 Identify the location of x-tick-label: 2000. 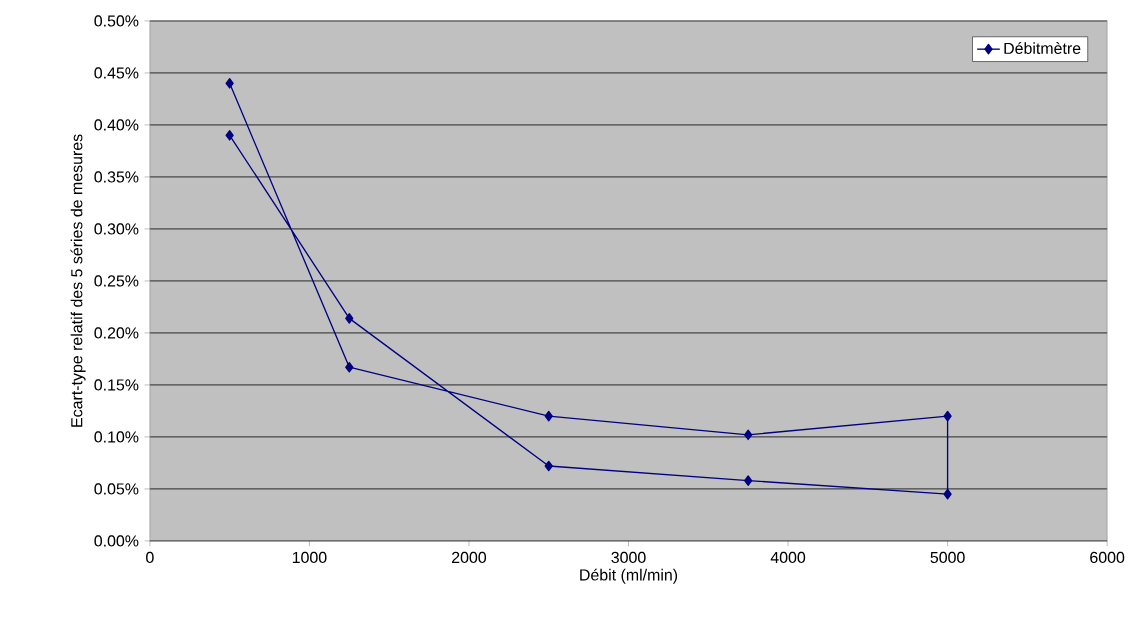
(469, 558).